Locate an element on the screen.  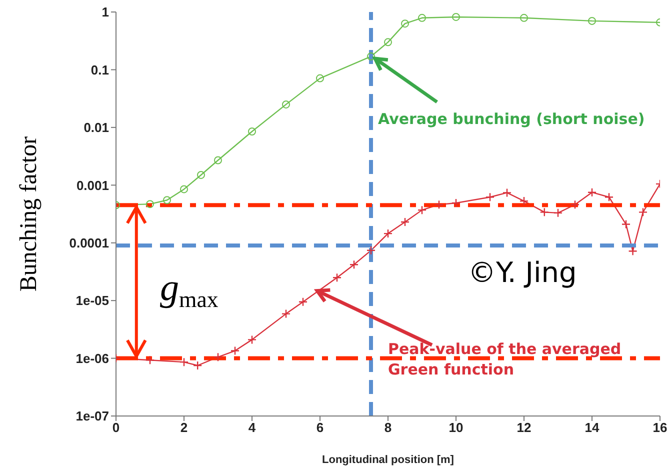
x-tick-label: 14 is located at coordinates (592, 428).